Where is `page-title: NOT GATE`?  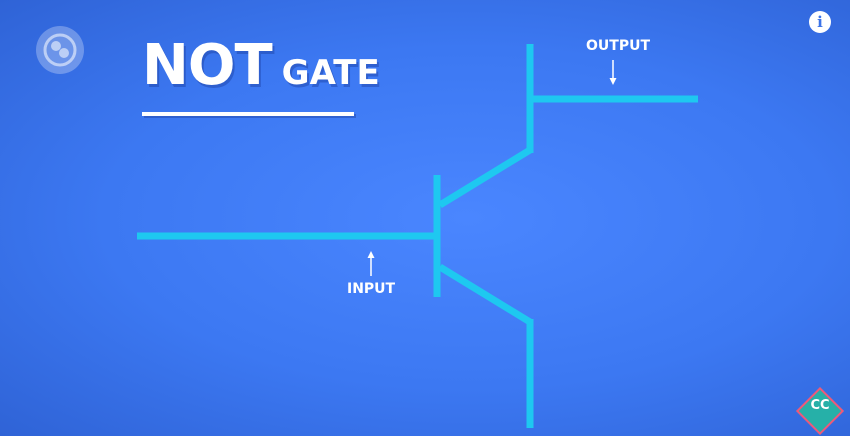 page-title: NOT GATE is located at coordinates (261, 66).